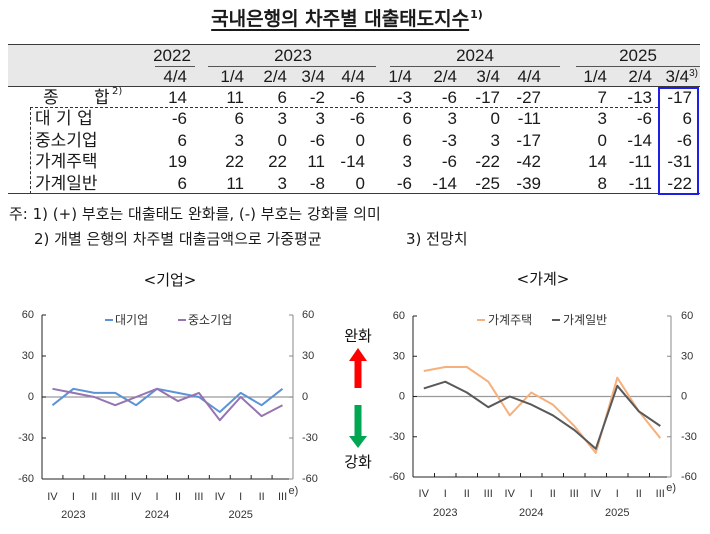  What do you see at coordinates (693, 73) in the screenshot?
I see `forecast-footnote-marker: 3)` at bounding box center [693, 73].